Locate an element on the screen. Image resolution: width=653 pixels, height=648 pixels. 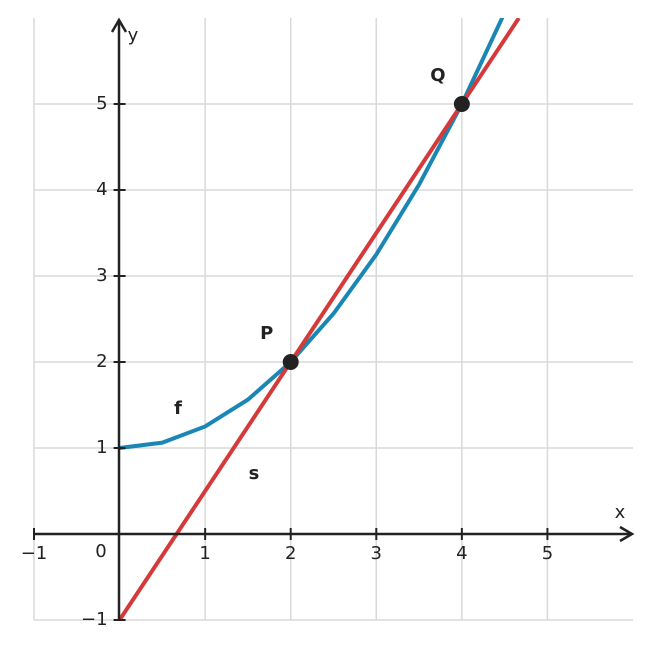
y-tick-label: 3 is located at coordinates (101, 275).